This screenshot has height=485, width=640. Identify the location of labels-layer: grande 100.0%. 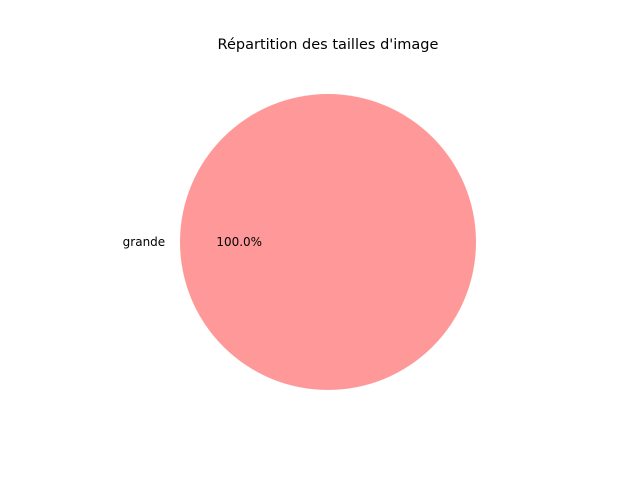
(192, 242).